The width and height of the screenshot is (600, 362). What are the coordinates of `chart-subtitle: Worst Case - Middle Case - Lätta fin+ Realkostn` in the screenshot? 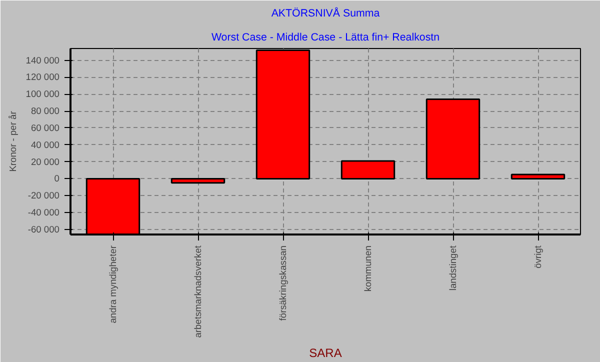 It's located at (325, 38).